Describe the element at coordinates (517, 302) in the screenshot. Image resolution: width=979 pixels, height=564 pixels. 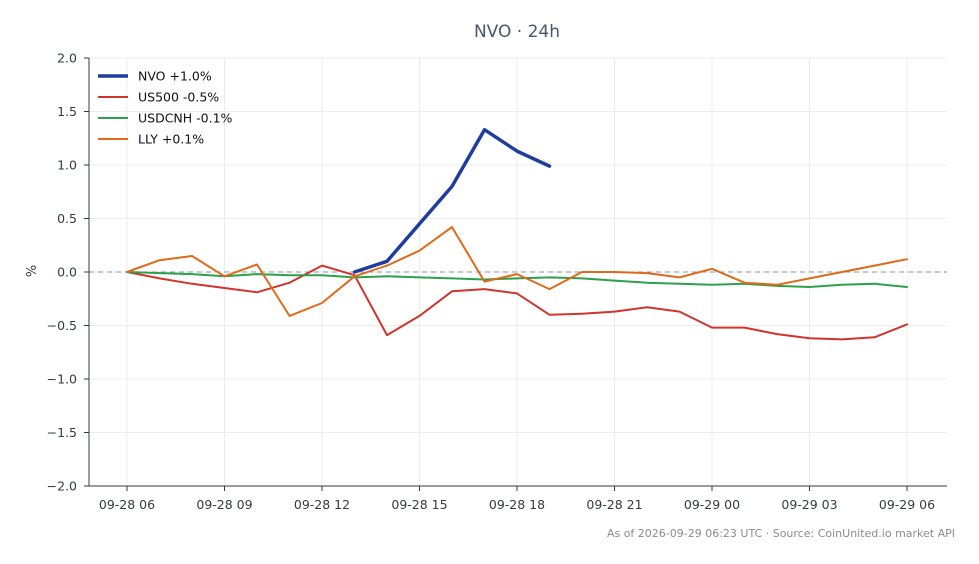
I see `series-line-us500` at that location.